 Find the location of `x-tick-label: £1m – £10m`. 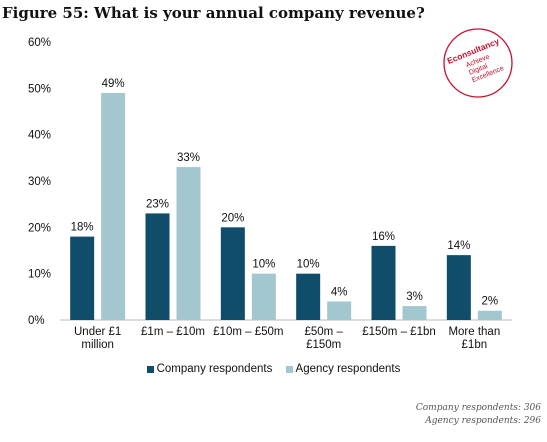

x-tick-label: £1m – £10m is located at coordinates (173, 332).